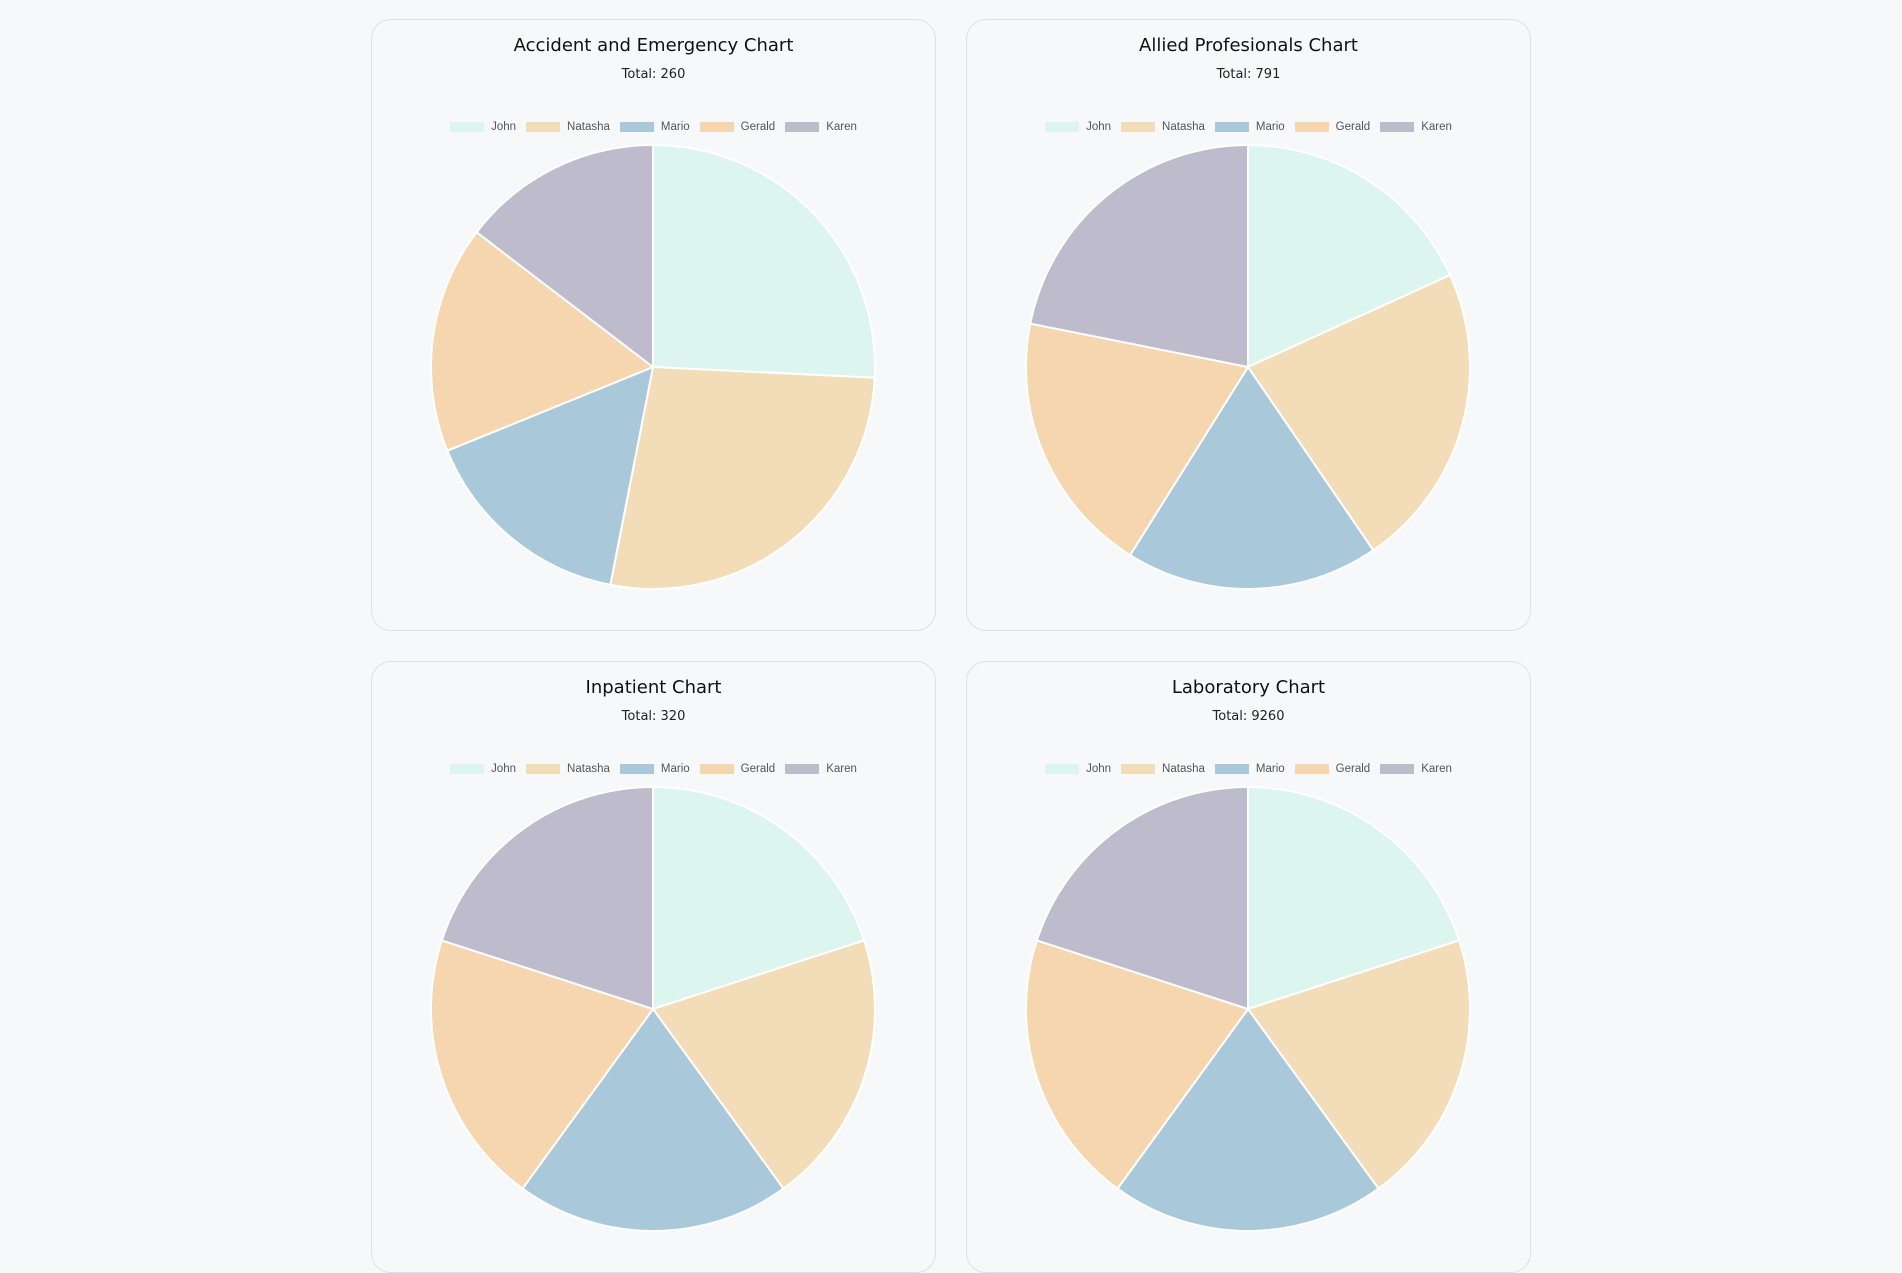  I want to click on chart-title: Accident and Emergency Chart, so click(653, 45).